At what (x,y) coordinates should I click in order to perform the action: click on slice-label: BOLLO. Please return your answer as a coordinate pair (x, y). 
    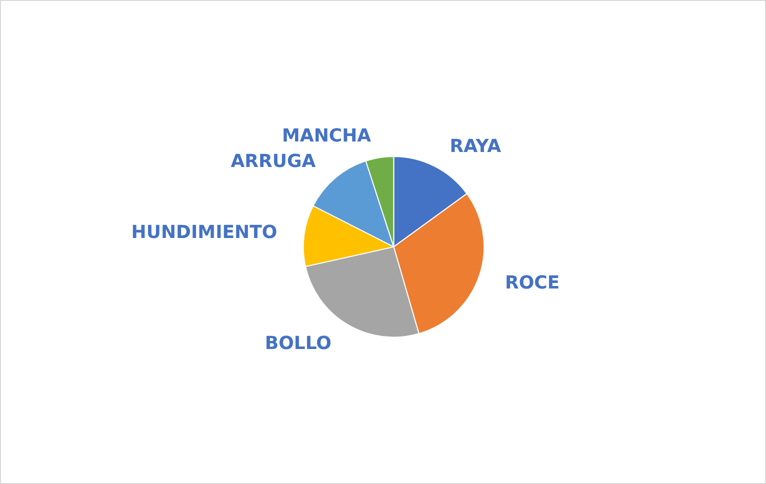
    Looking at the image, I should click on (298, 343).